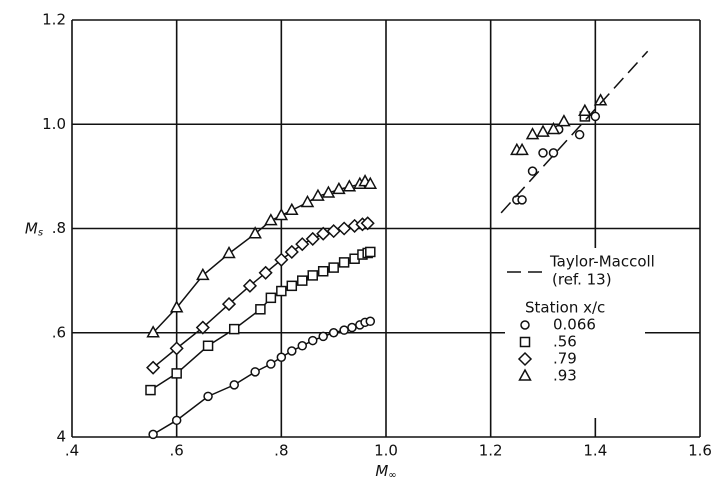  I want to click on x-tick-label: 1.4, so click(595, 451).